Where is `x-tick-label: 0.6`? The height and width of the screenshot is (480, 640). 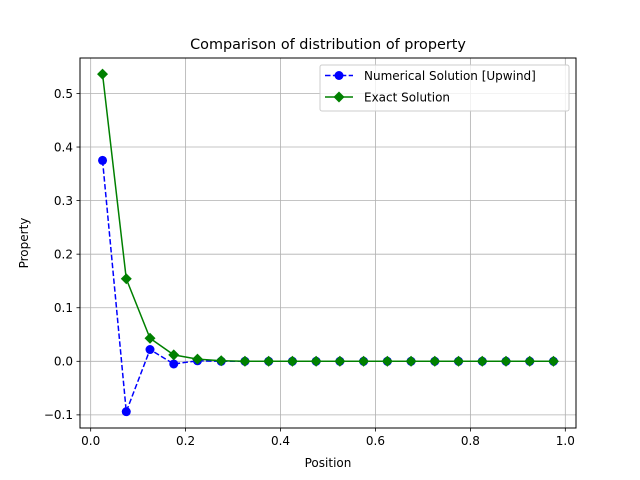 x-tick-label: 0.6 is located at coordinates (375, 441).